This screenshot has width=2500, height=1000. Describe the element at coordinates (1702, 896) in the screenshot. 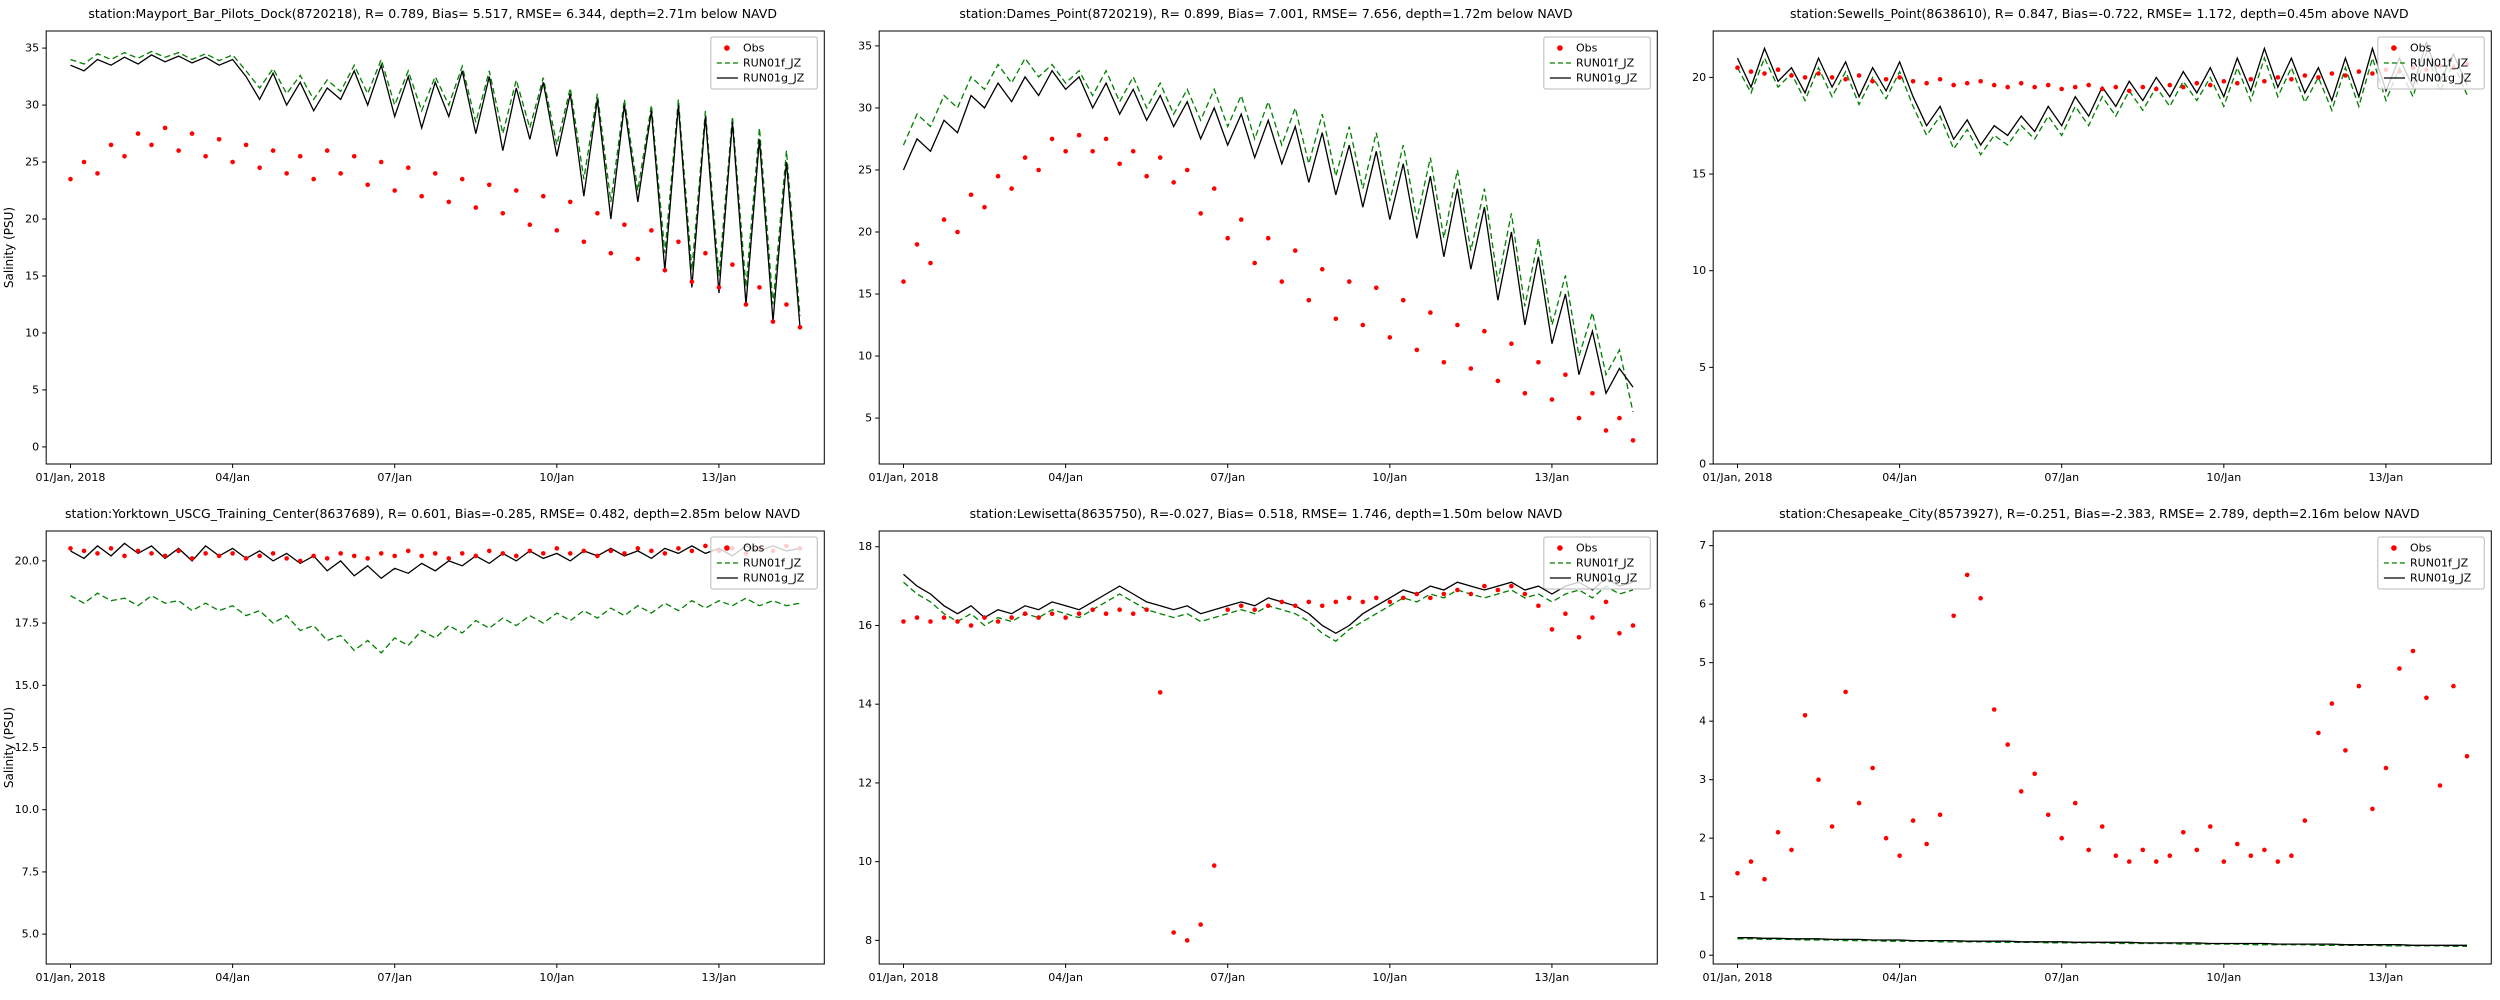

I see `y-tick-label: 1` at that location.